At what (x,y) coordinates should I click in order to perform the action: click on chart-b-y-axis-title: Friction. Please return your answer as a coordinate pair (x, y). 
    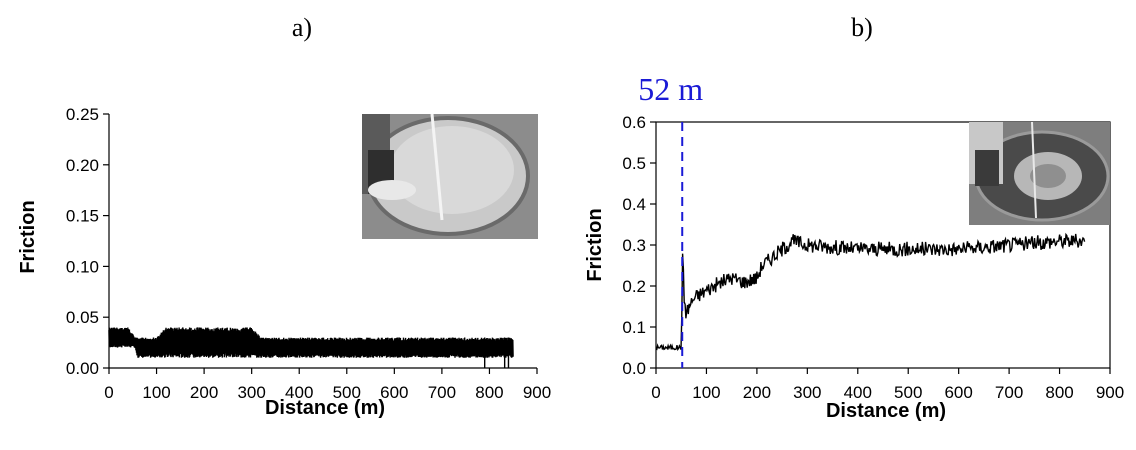
    Looking at the image, I should click on (595, 244).